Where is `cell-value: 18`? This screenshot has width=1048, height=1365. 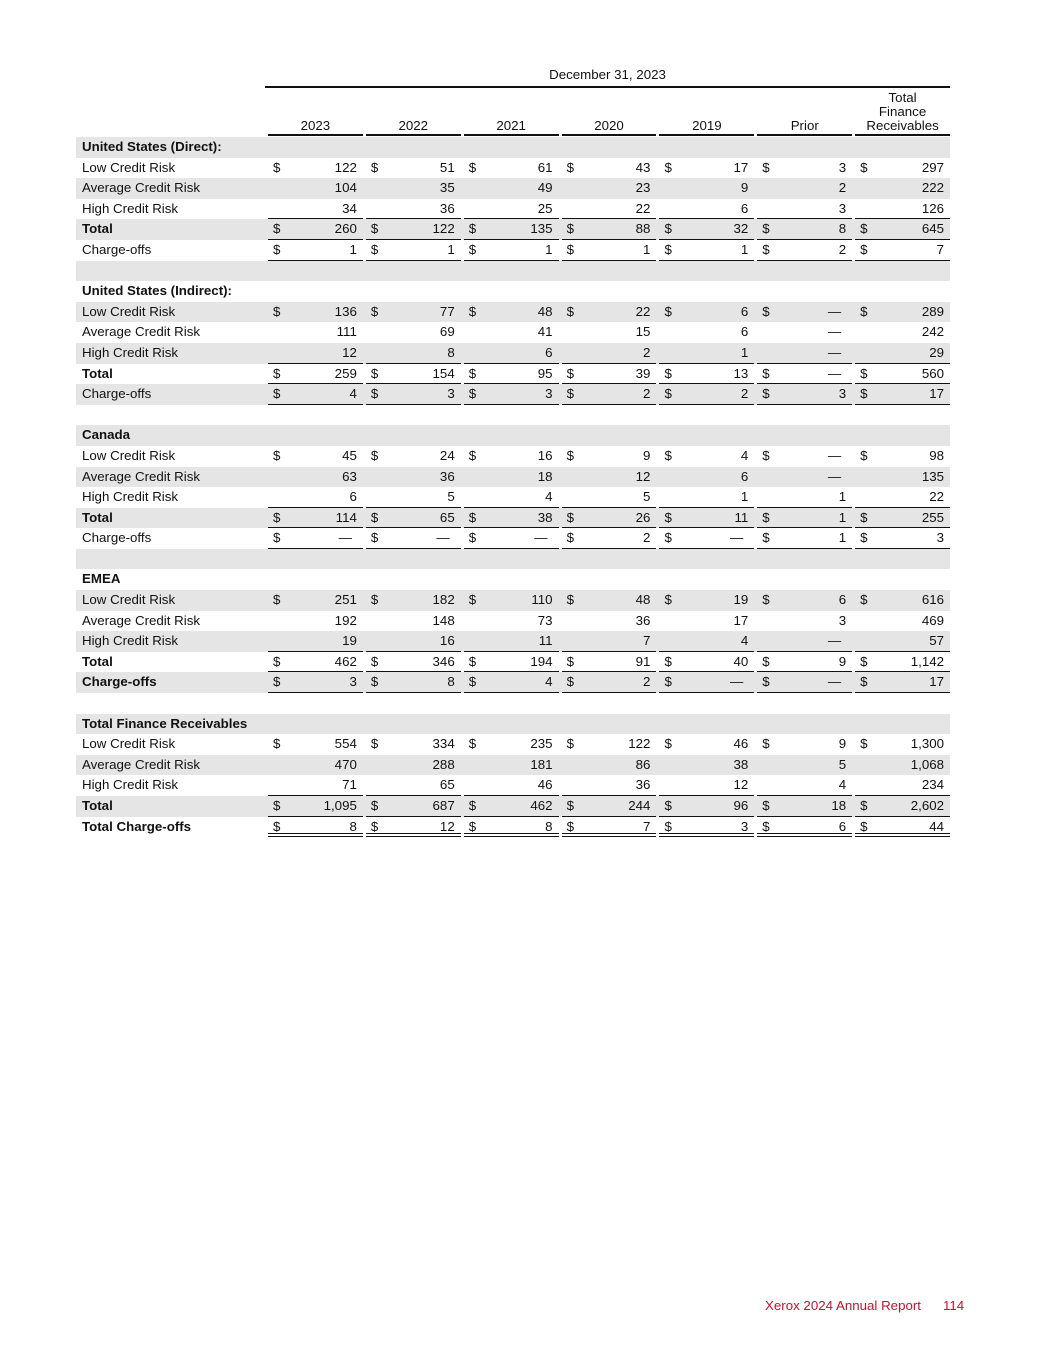 cell-value: 18 is located at coordinates (839, 805).